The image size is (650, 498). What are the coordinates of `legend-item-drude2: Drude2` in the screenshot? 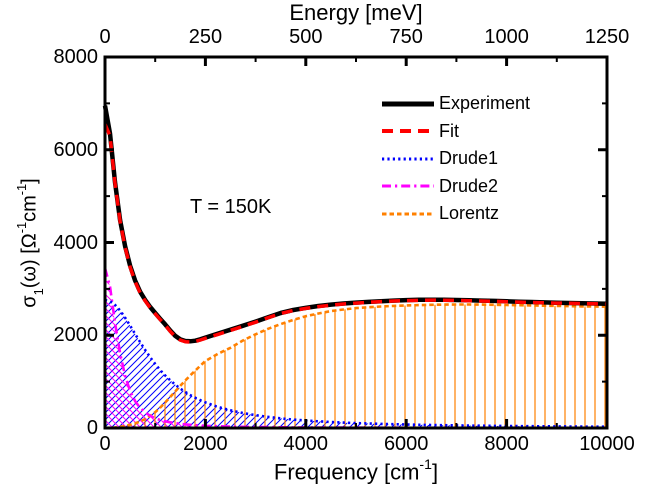 It's located at (455, 187).